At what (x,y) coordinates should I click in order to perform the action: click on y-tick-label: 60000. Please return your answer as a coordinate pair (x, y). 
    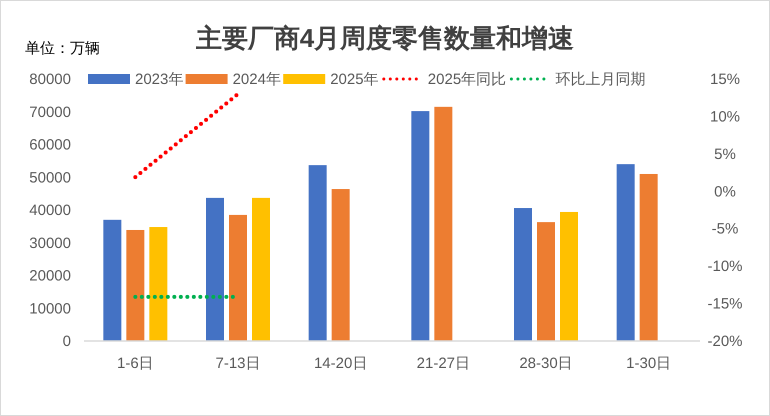
    Looking at the image, I should click on (50, 145).